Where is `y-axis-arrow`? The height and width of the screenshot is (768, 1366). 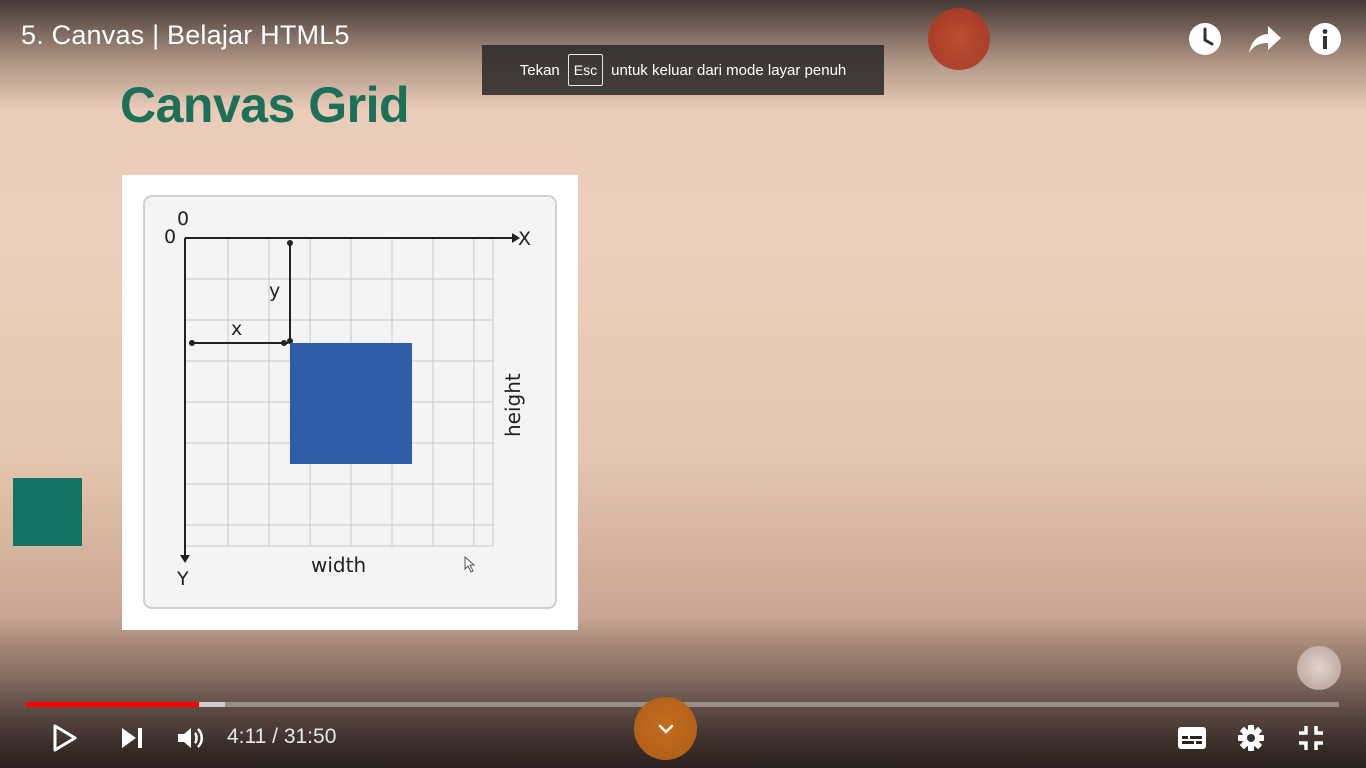
y-axis-arrow is located at coordinates (185, 559).